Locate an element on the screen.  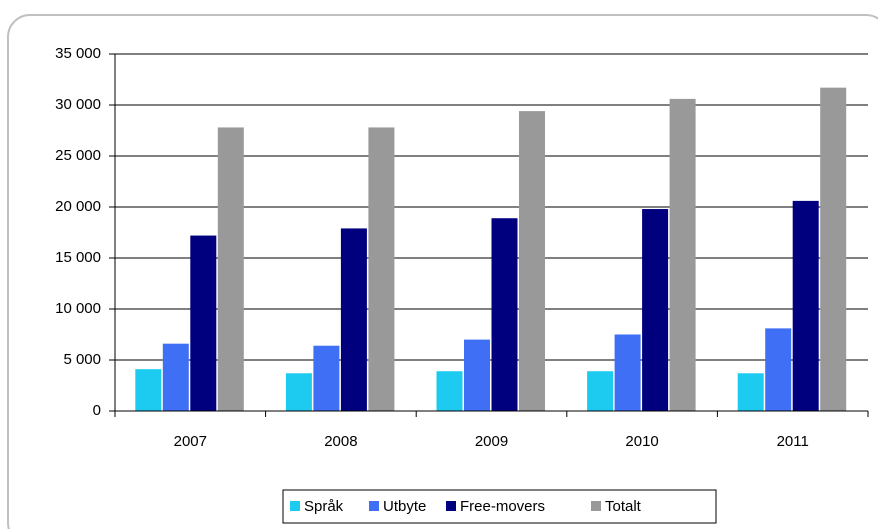
y-tick-label: 20 000 is located at coordinates (78, 206).